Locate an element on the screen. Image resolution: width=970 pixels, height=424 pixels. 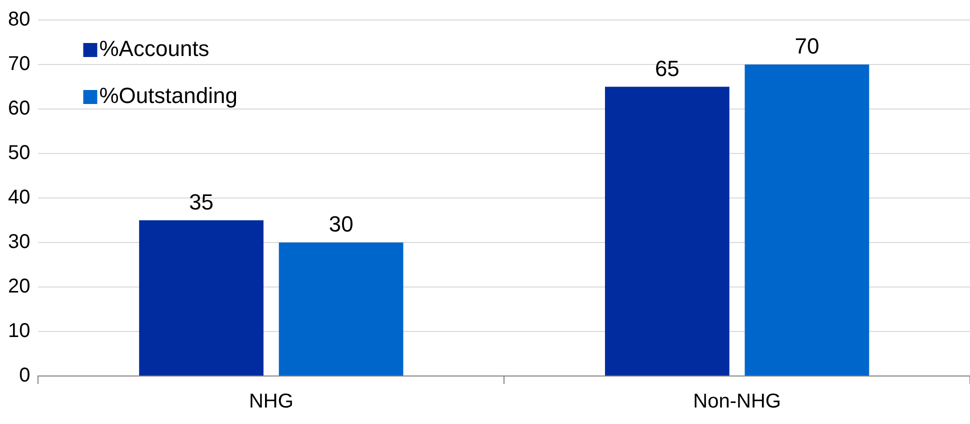
data-label: 65 is located at coordinates (667, 68).